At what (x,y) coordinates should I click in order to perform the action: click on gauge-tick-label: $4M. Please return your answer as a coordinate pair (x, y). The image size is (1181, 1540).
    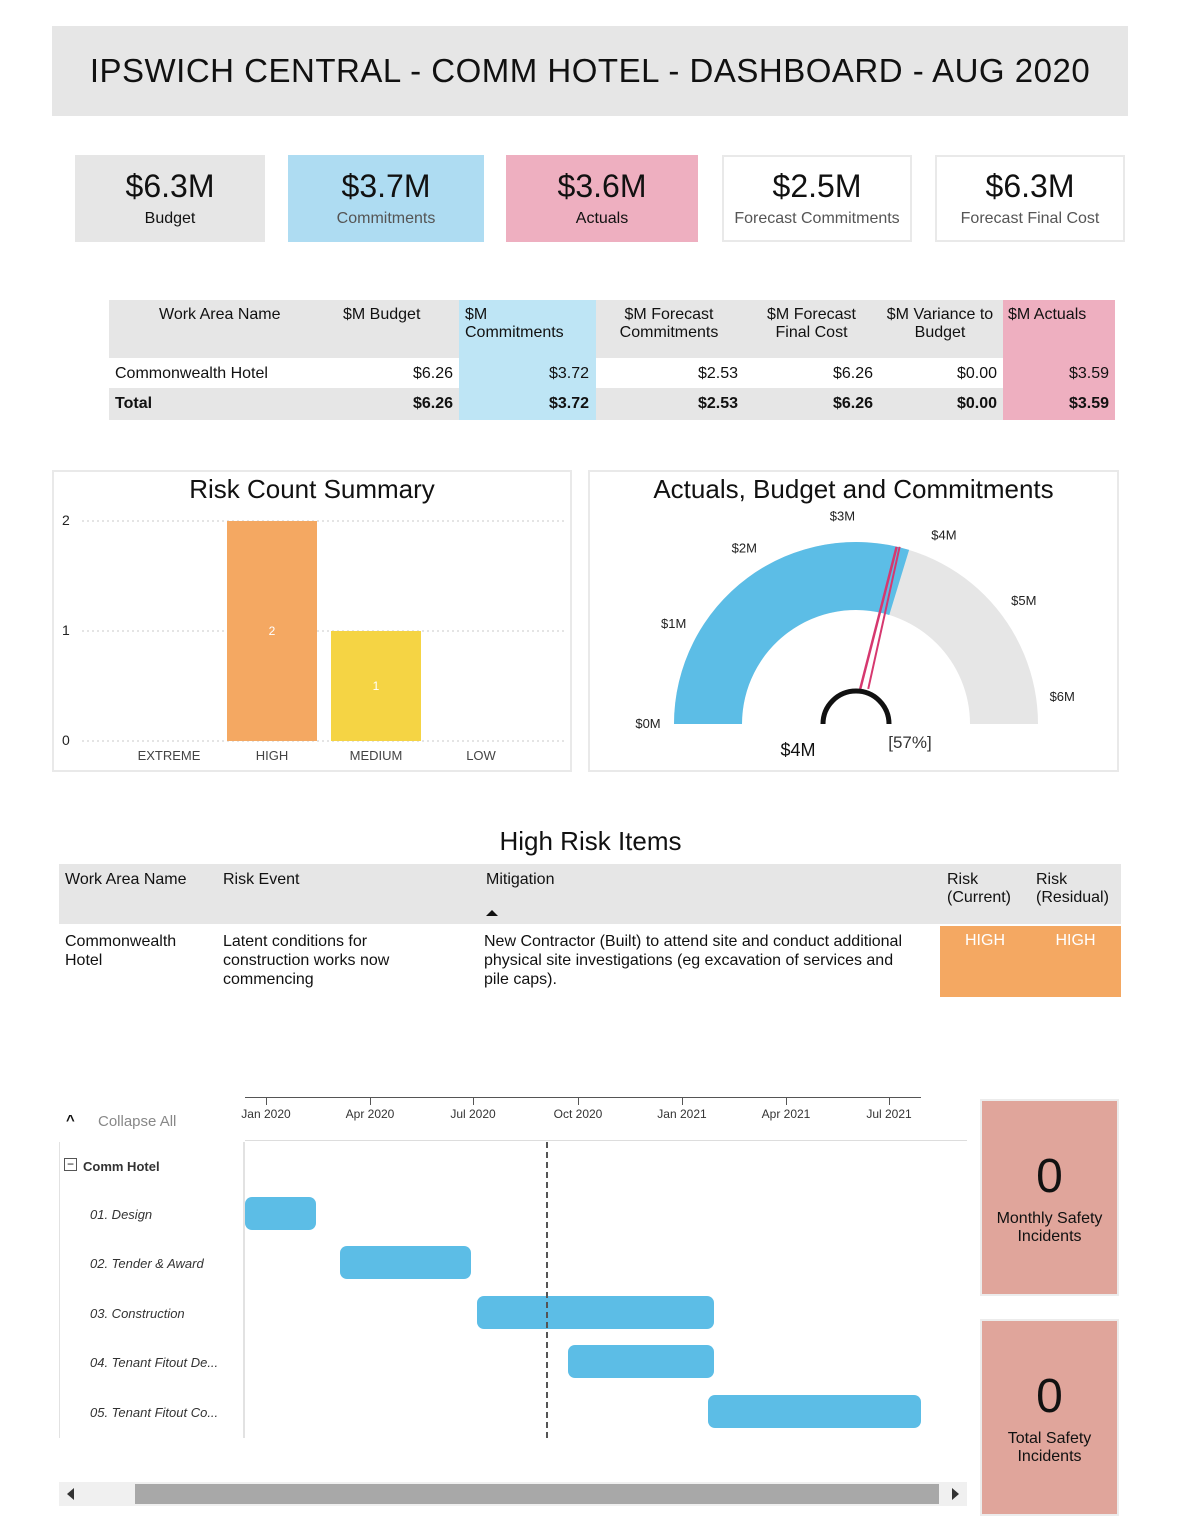
    Looking at the image, I should click on (943, 535).